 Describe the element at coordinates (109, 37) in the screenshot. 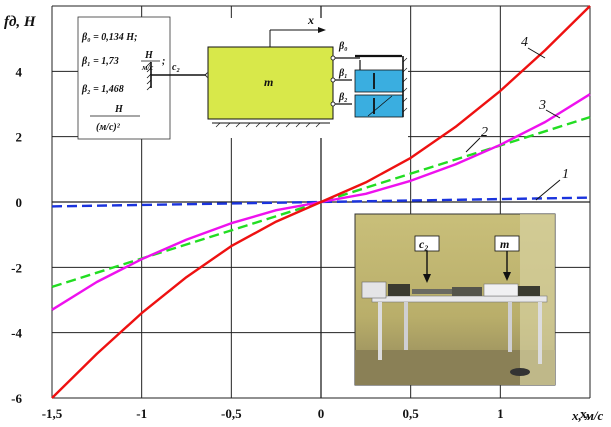

I see `param-beta0: β₀ = 0,134 Н;` at that location.